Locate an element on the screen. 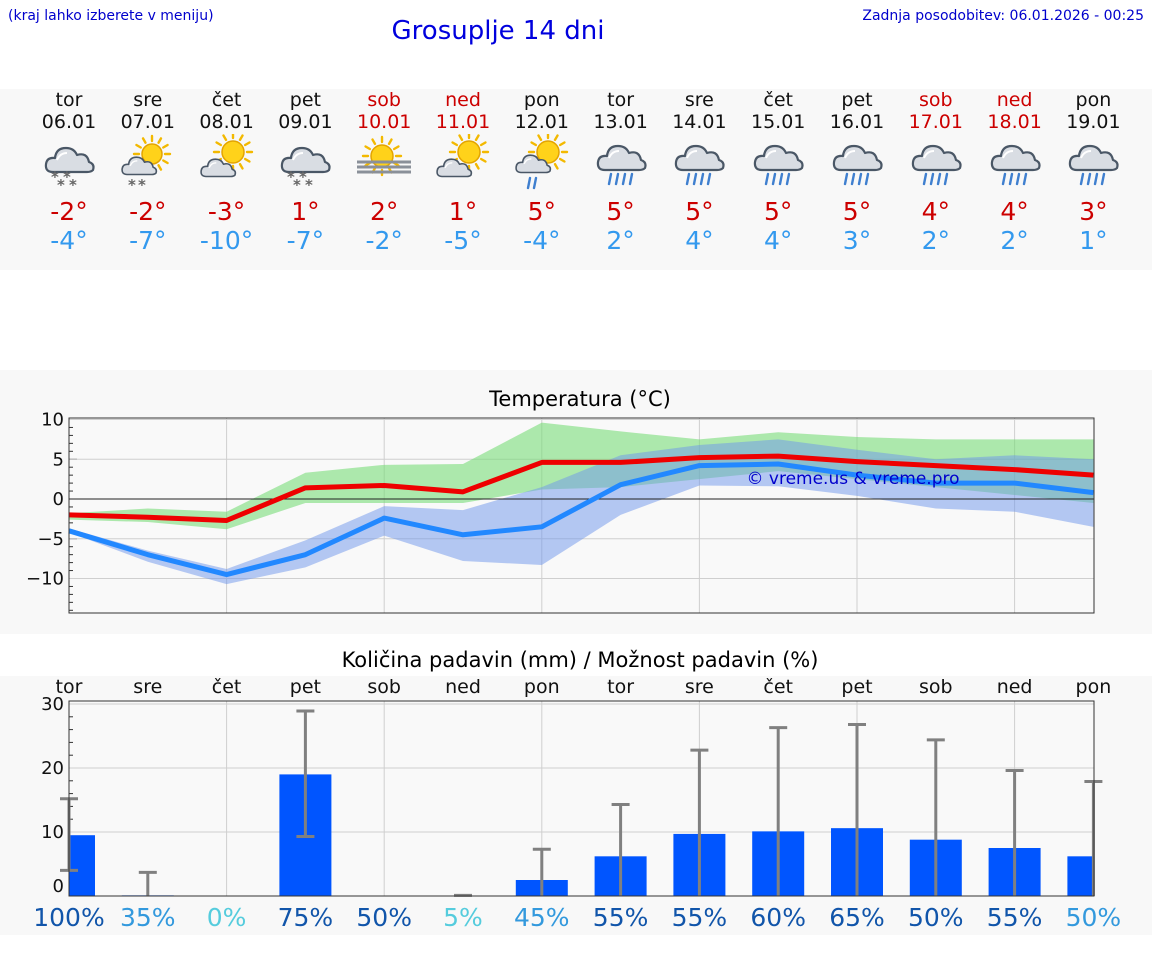 This screenshot has width=1152, height=975. precip-probability: 45% is located at coordinates (542, 917).